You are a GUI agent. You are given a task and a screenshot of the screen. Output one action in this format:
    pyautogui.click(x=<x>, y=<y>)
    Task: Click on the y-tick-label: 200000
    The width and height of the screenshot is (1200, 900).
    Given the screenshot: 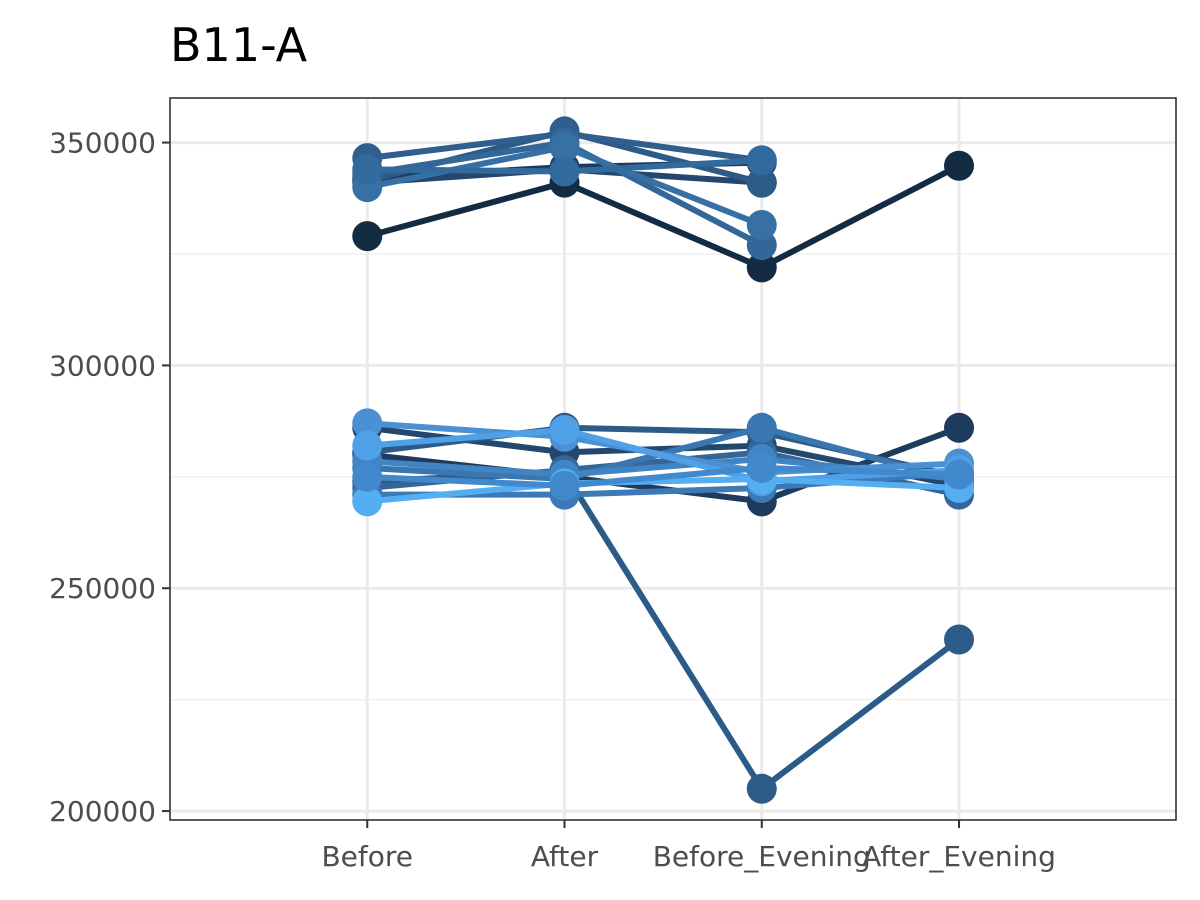 What is the action you would take?
    pyautogui.click(x=102, y=811)
    